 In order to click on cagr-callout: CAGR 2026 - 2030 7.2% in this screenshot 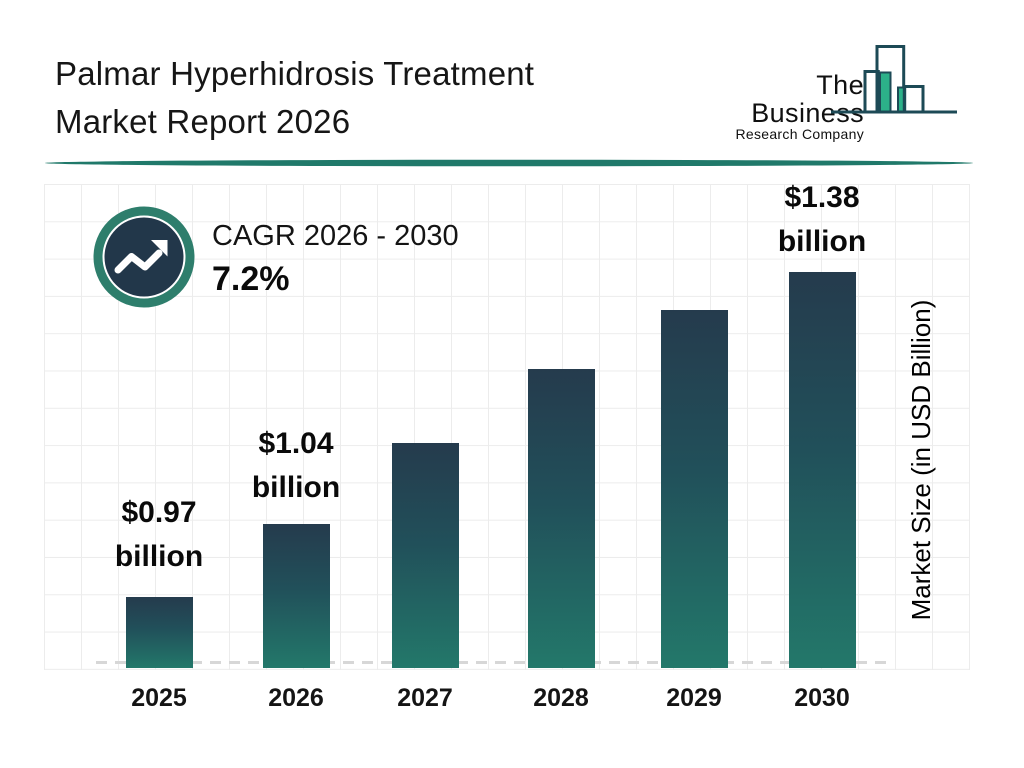, I will do `click(335, 259)`.